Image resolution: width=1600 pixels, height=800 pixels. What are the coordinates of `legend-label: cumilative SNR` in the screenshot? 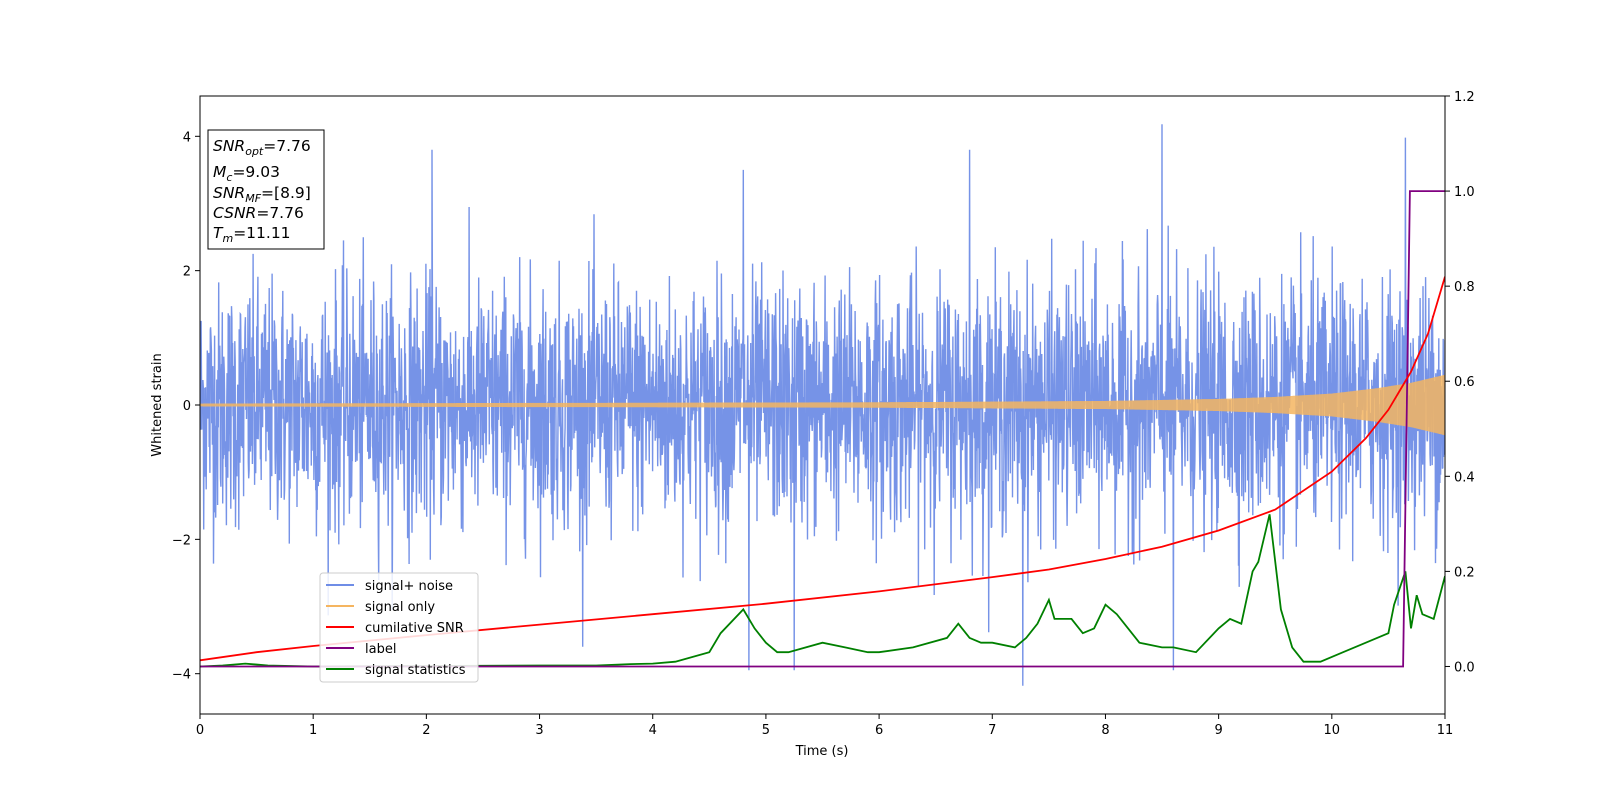 It's located at (414, 628).